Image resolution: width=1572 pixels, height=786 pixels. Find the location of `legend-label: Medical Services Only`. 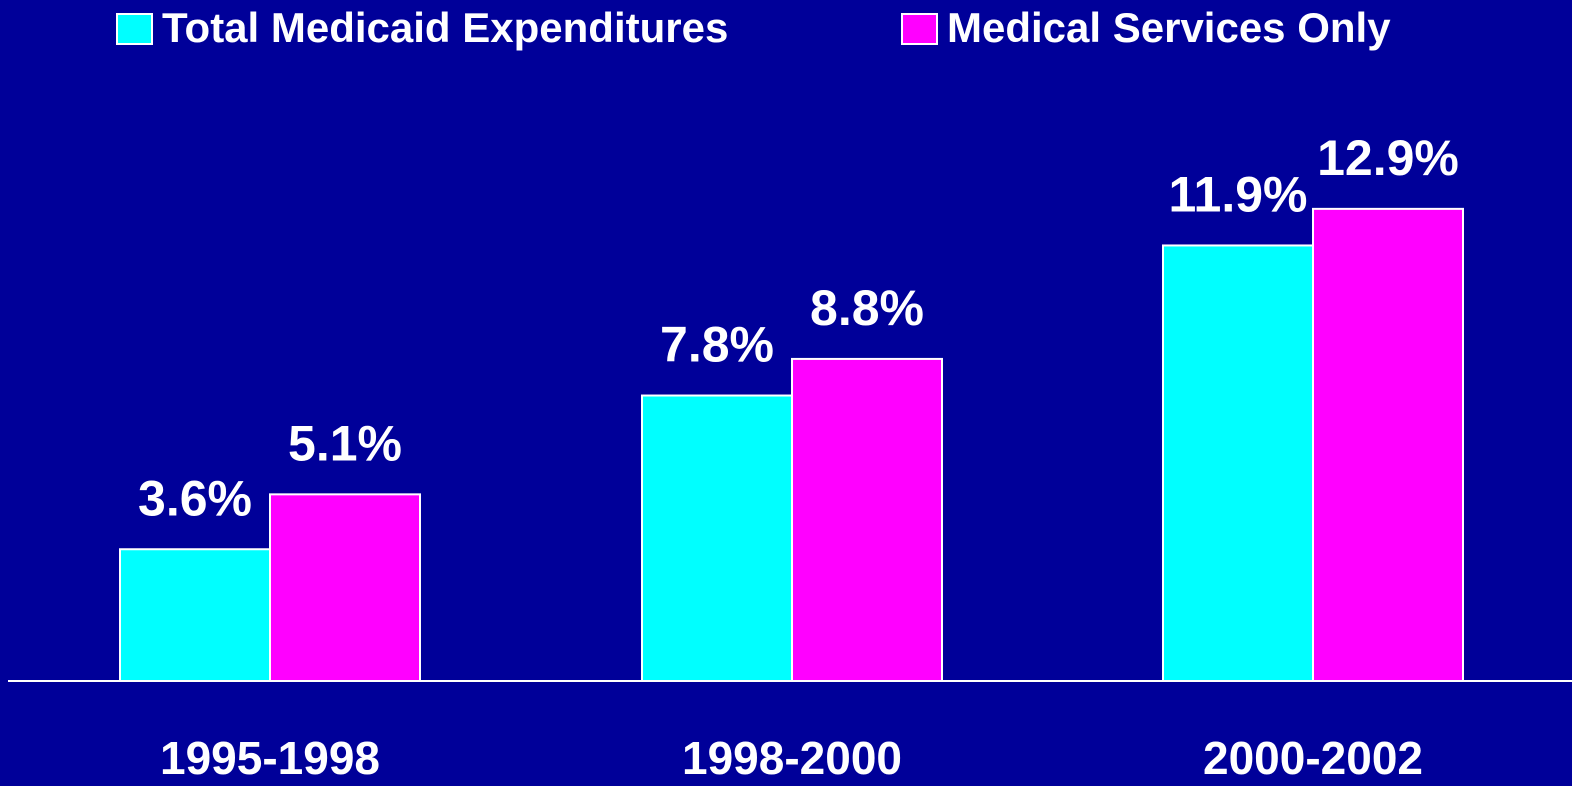

legend-label: Medical Services Only is located at coordinates (1169, 27).